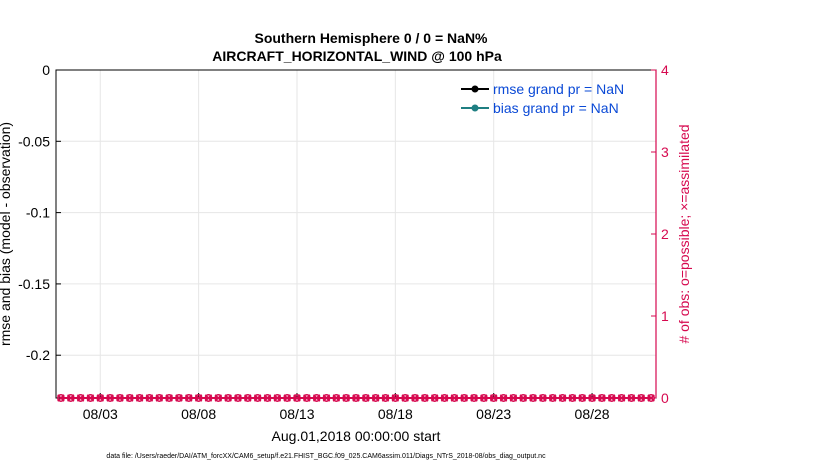  Describe the element at coordinates (356, 436) in the screenshot. I see `x-axis-label: Aug.01,2018 00:00:00 start` at that location.